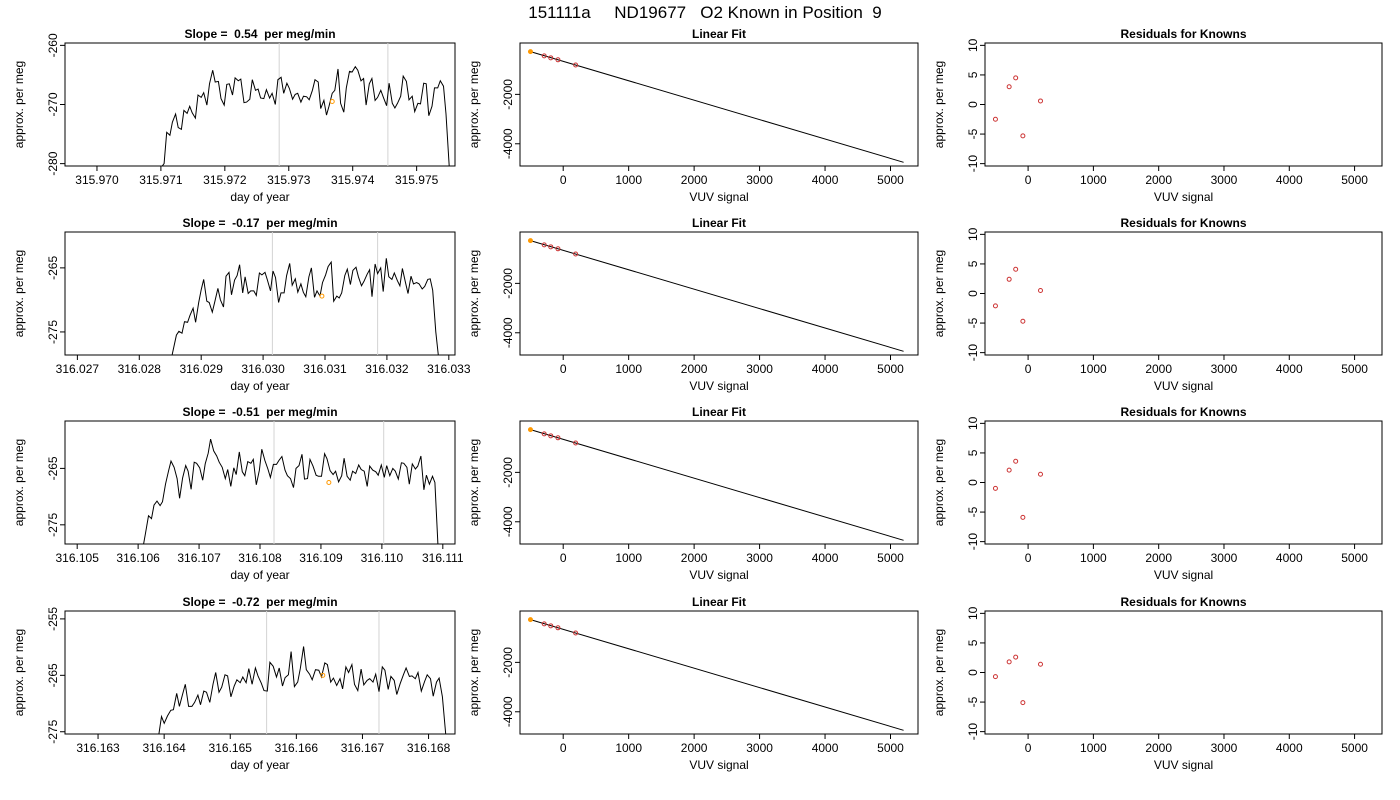  What do you see at coordinates (77, 558) in the screenshot?
I see `x-tick-label: 316.105` at bounding box center [77, 558].